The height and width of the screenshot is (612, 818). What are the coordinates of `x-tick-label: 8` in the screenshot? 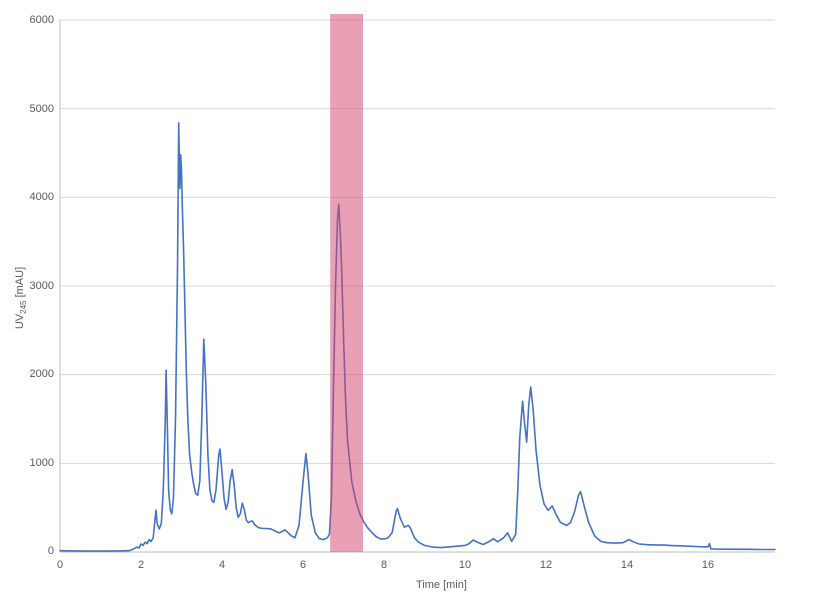 It's located at (384, 565).